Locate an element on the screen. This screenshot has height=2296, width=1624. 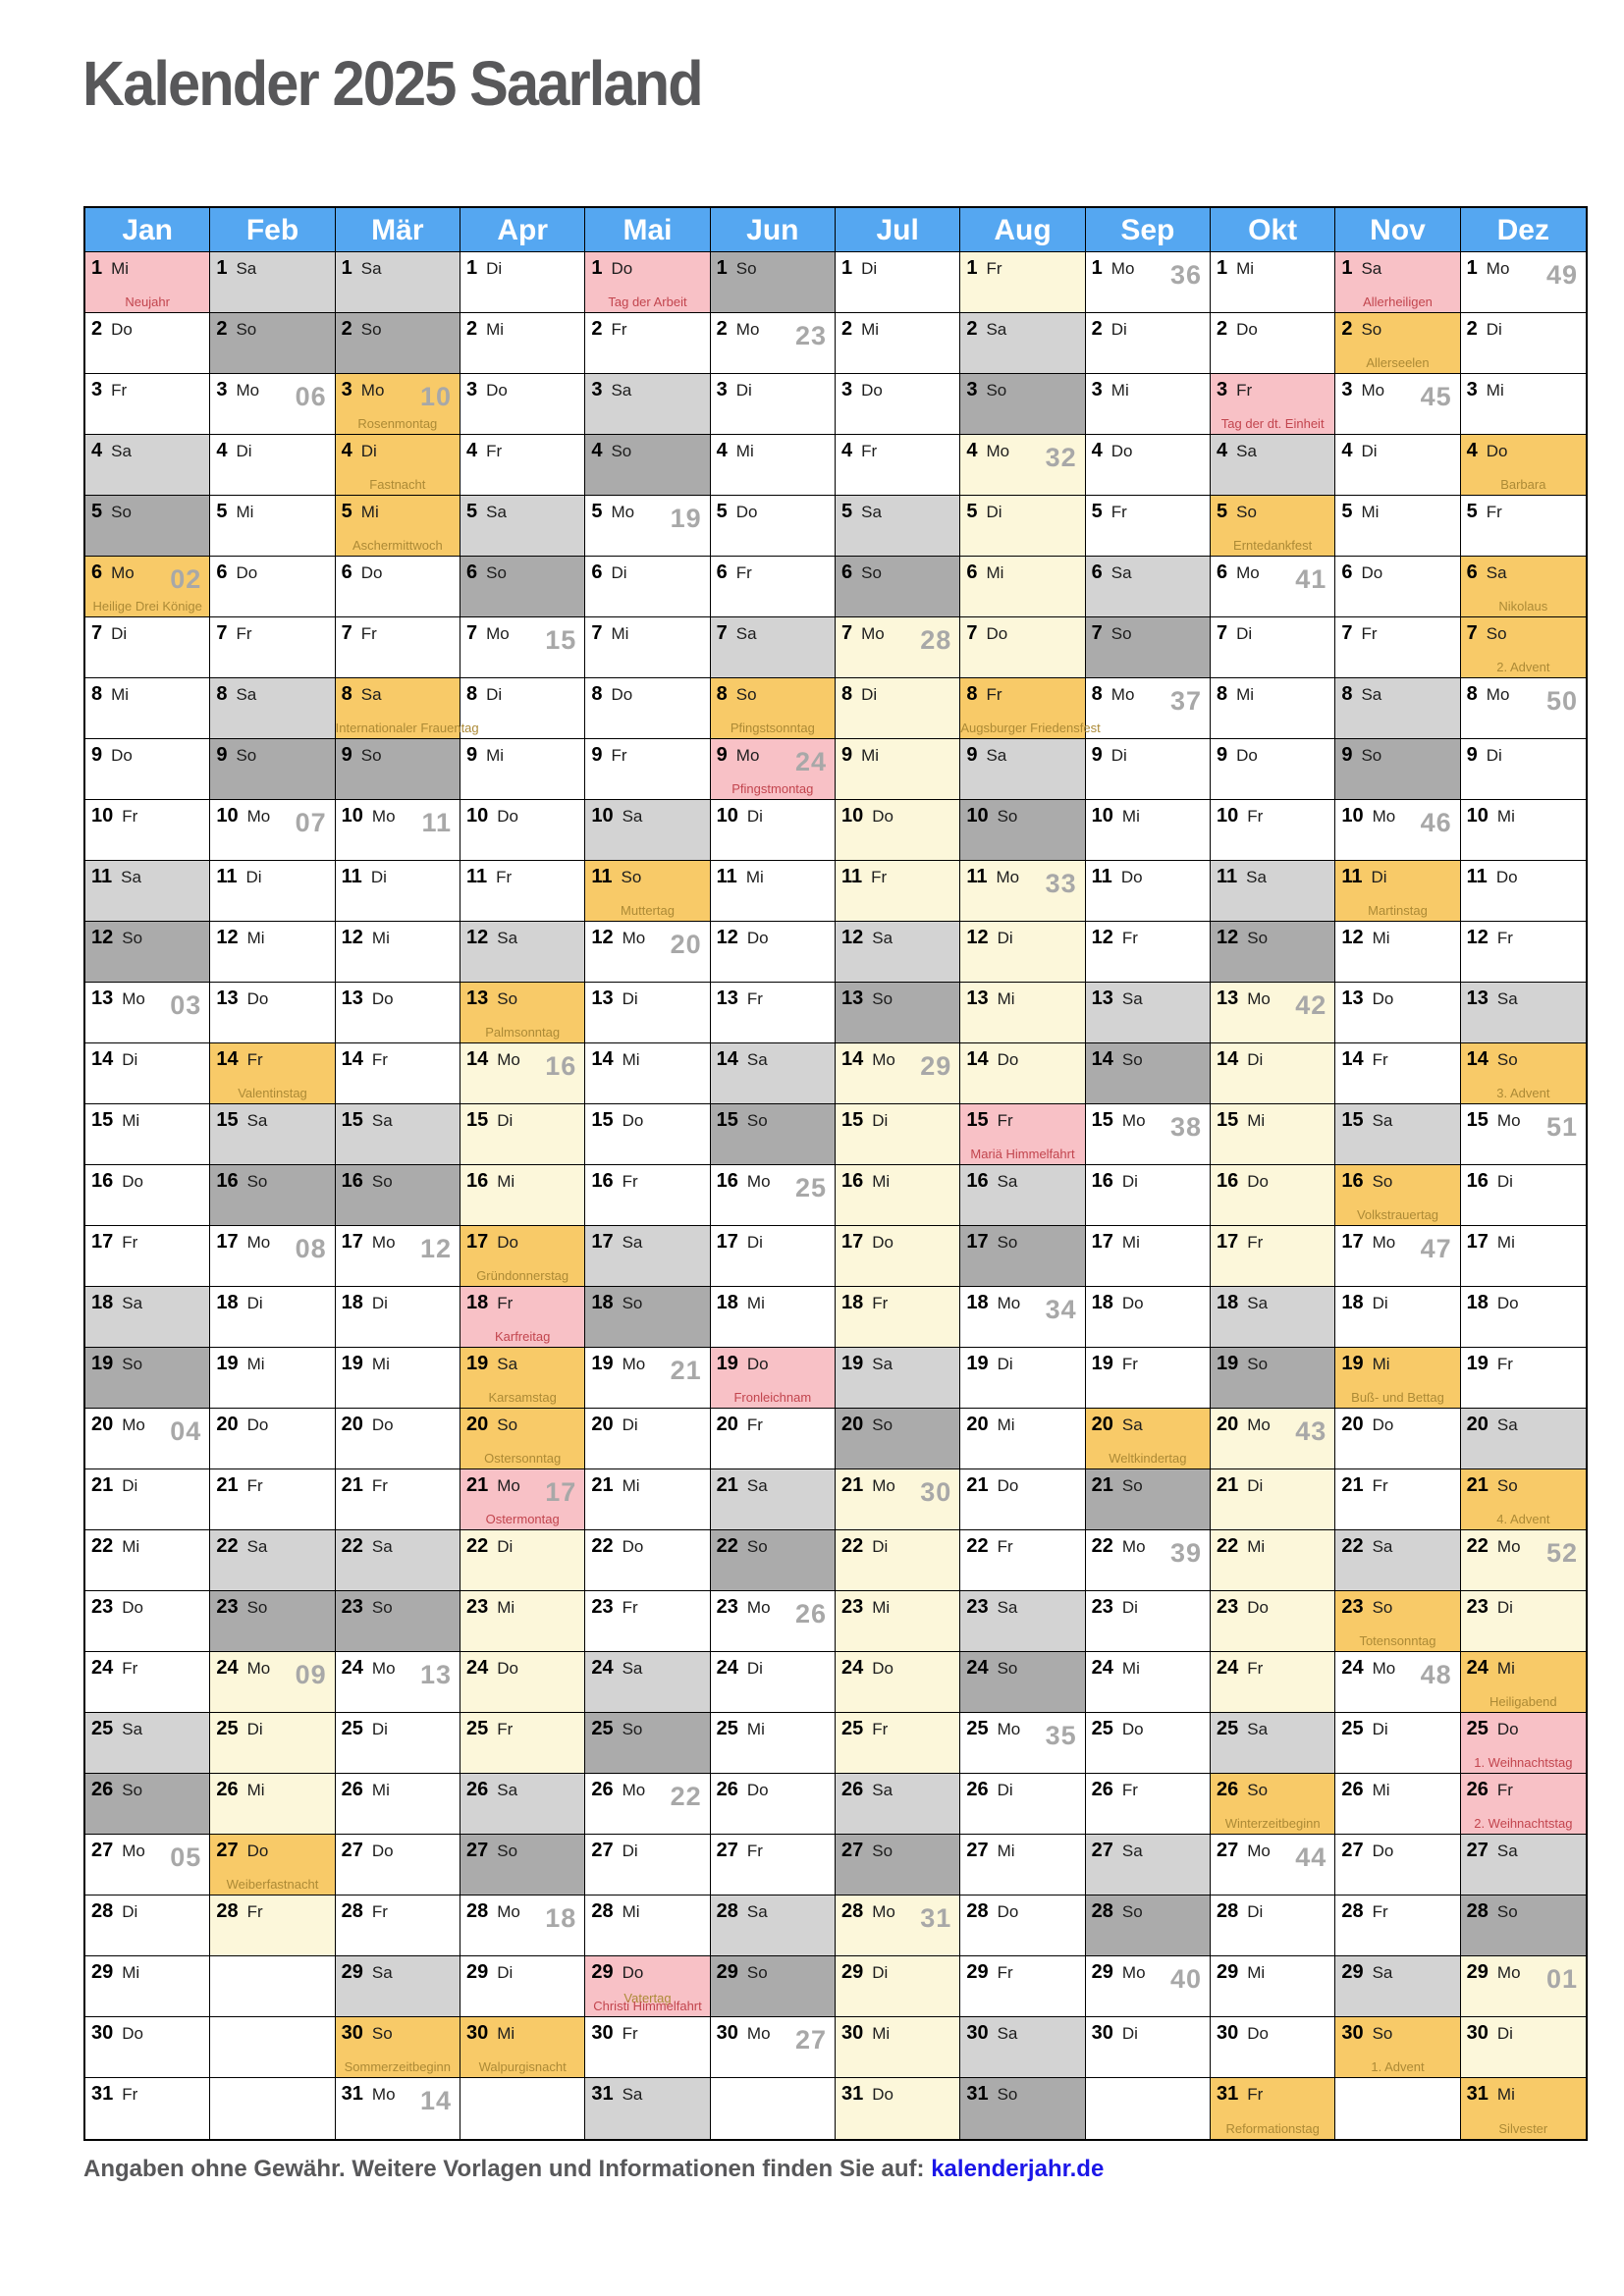
day-cell: 15 Do is located at coordinates (647, 1134).